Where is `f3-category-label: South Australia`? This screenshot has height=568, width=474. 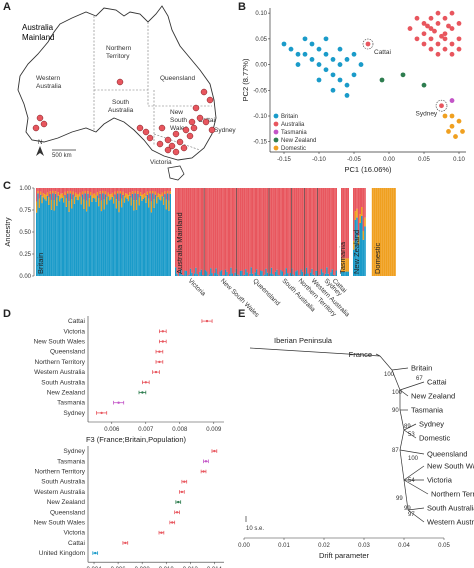
f3-category-label: South Australia is located at coordinates (63, 482).